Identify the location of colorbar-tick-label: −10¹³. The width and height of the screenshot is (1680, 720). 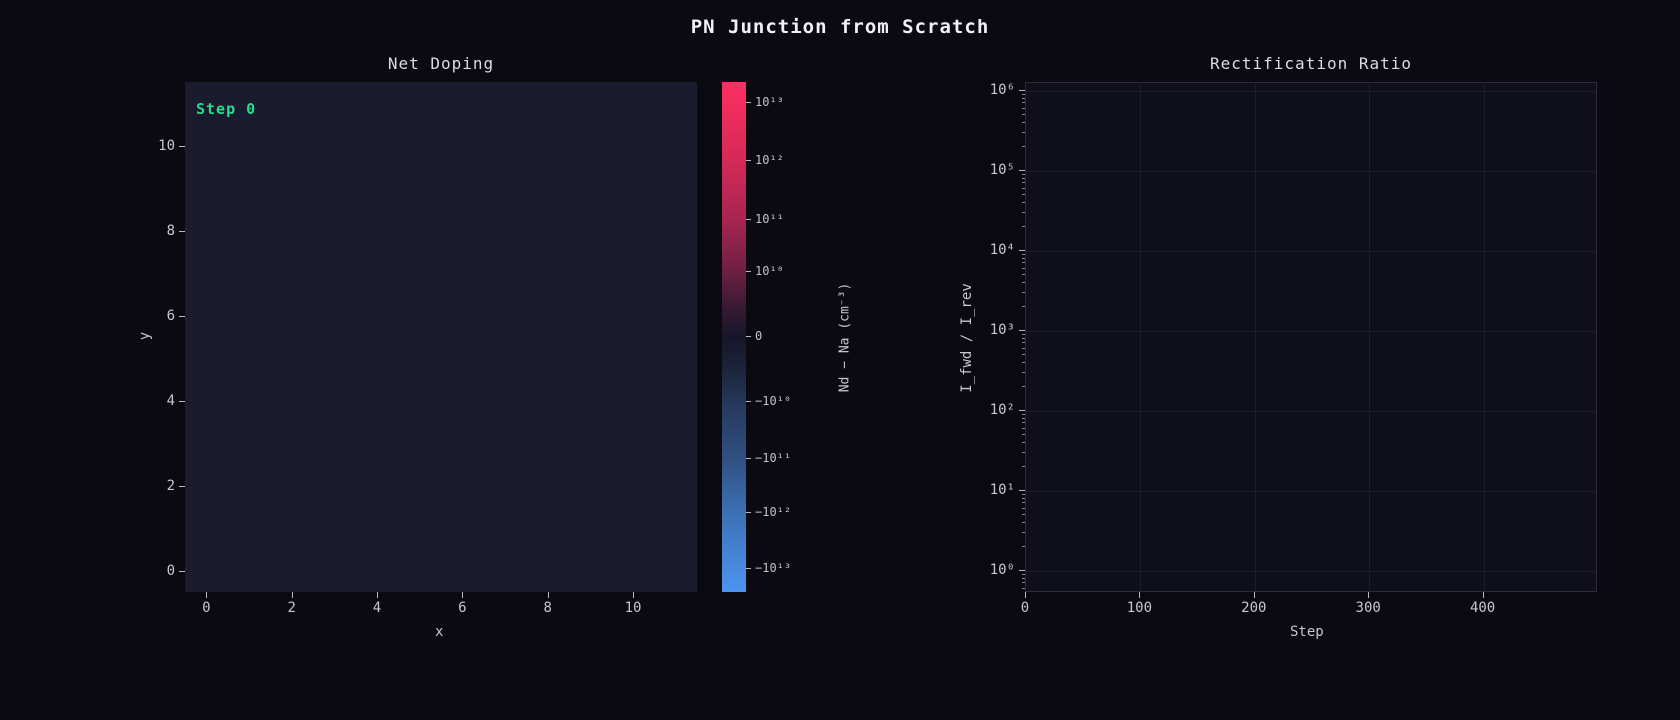
(773, 568).